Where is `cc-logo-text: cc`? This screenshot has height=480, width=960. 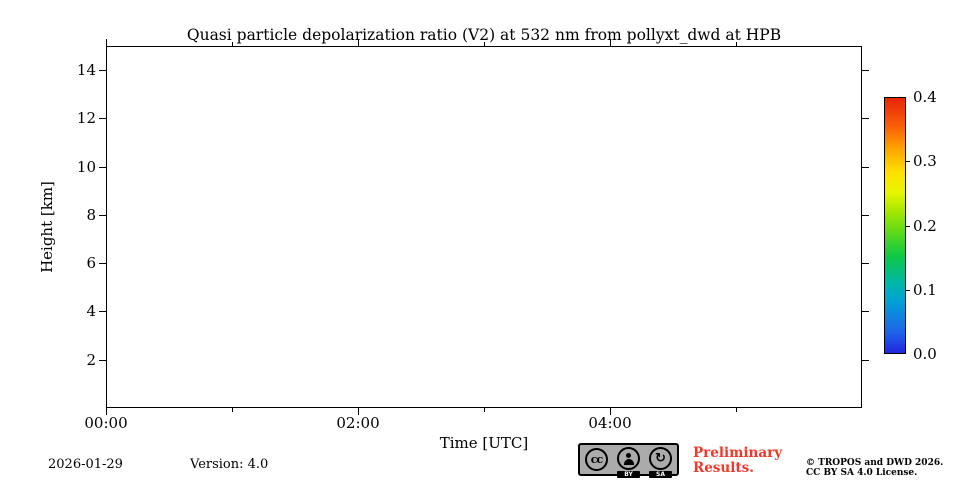
cc-logo-text: cc is located at coordinates (596, 459).